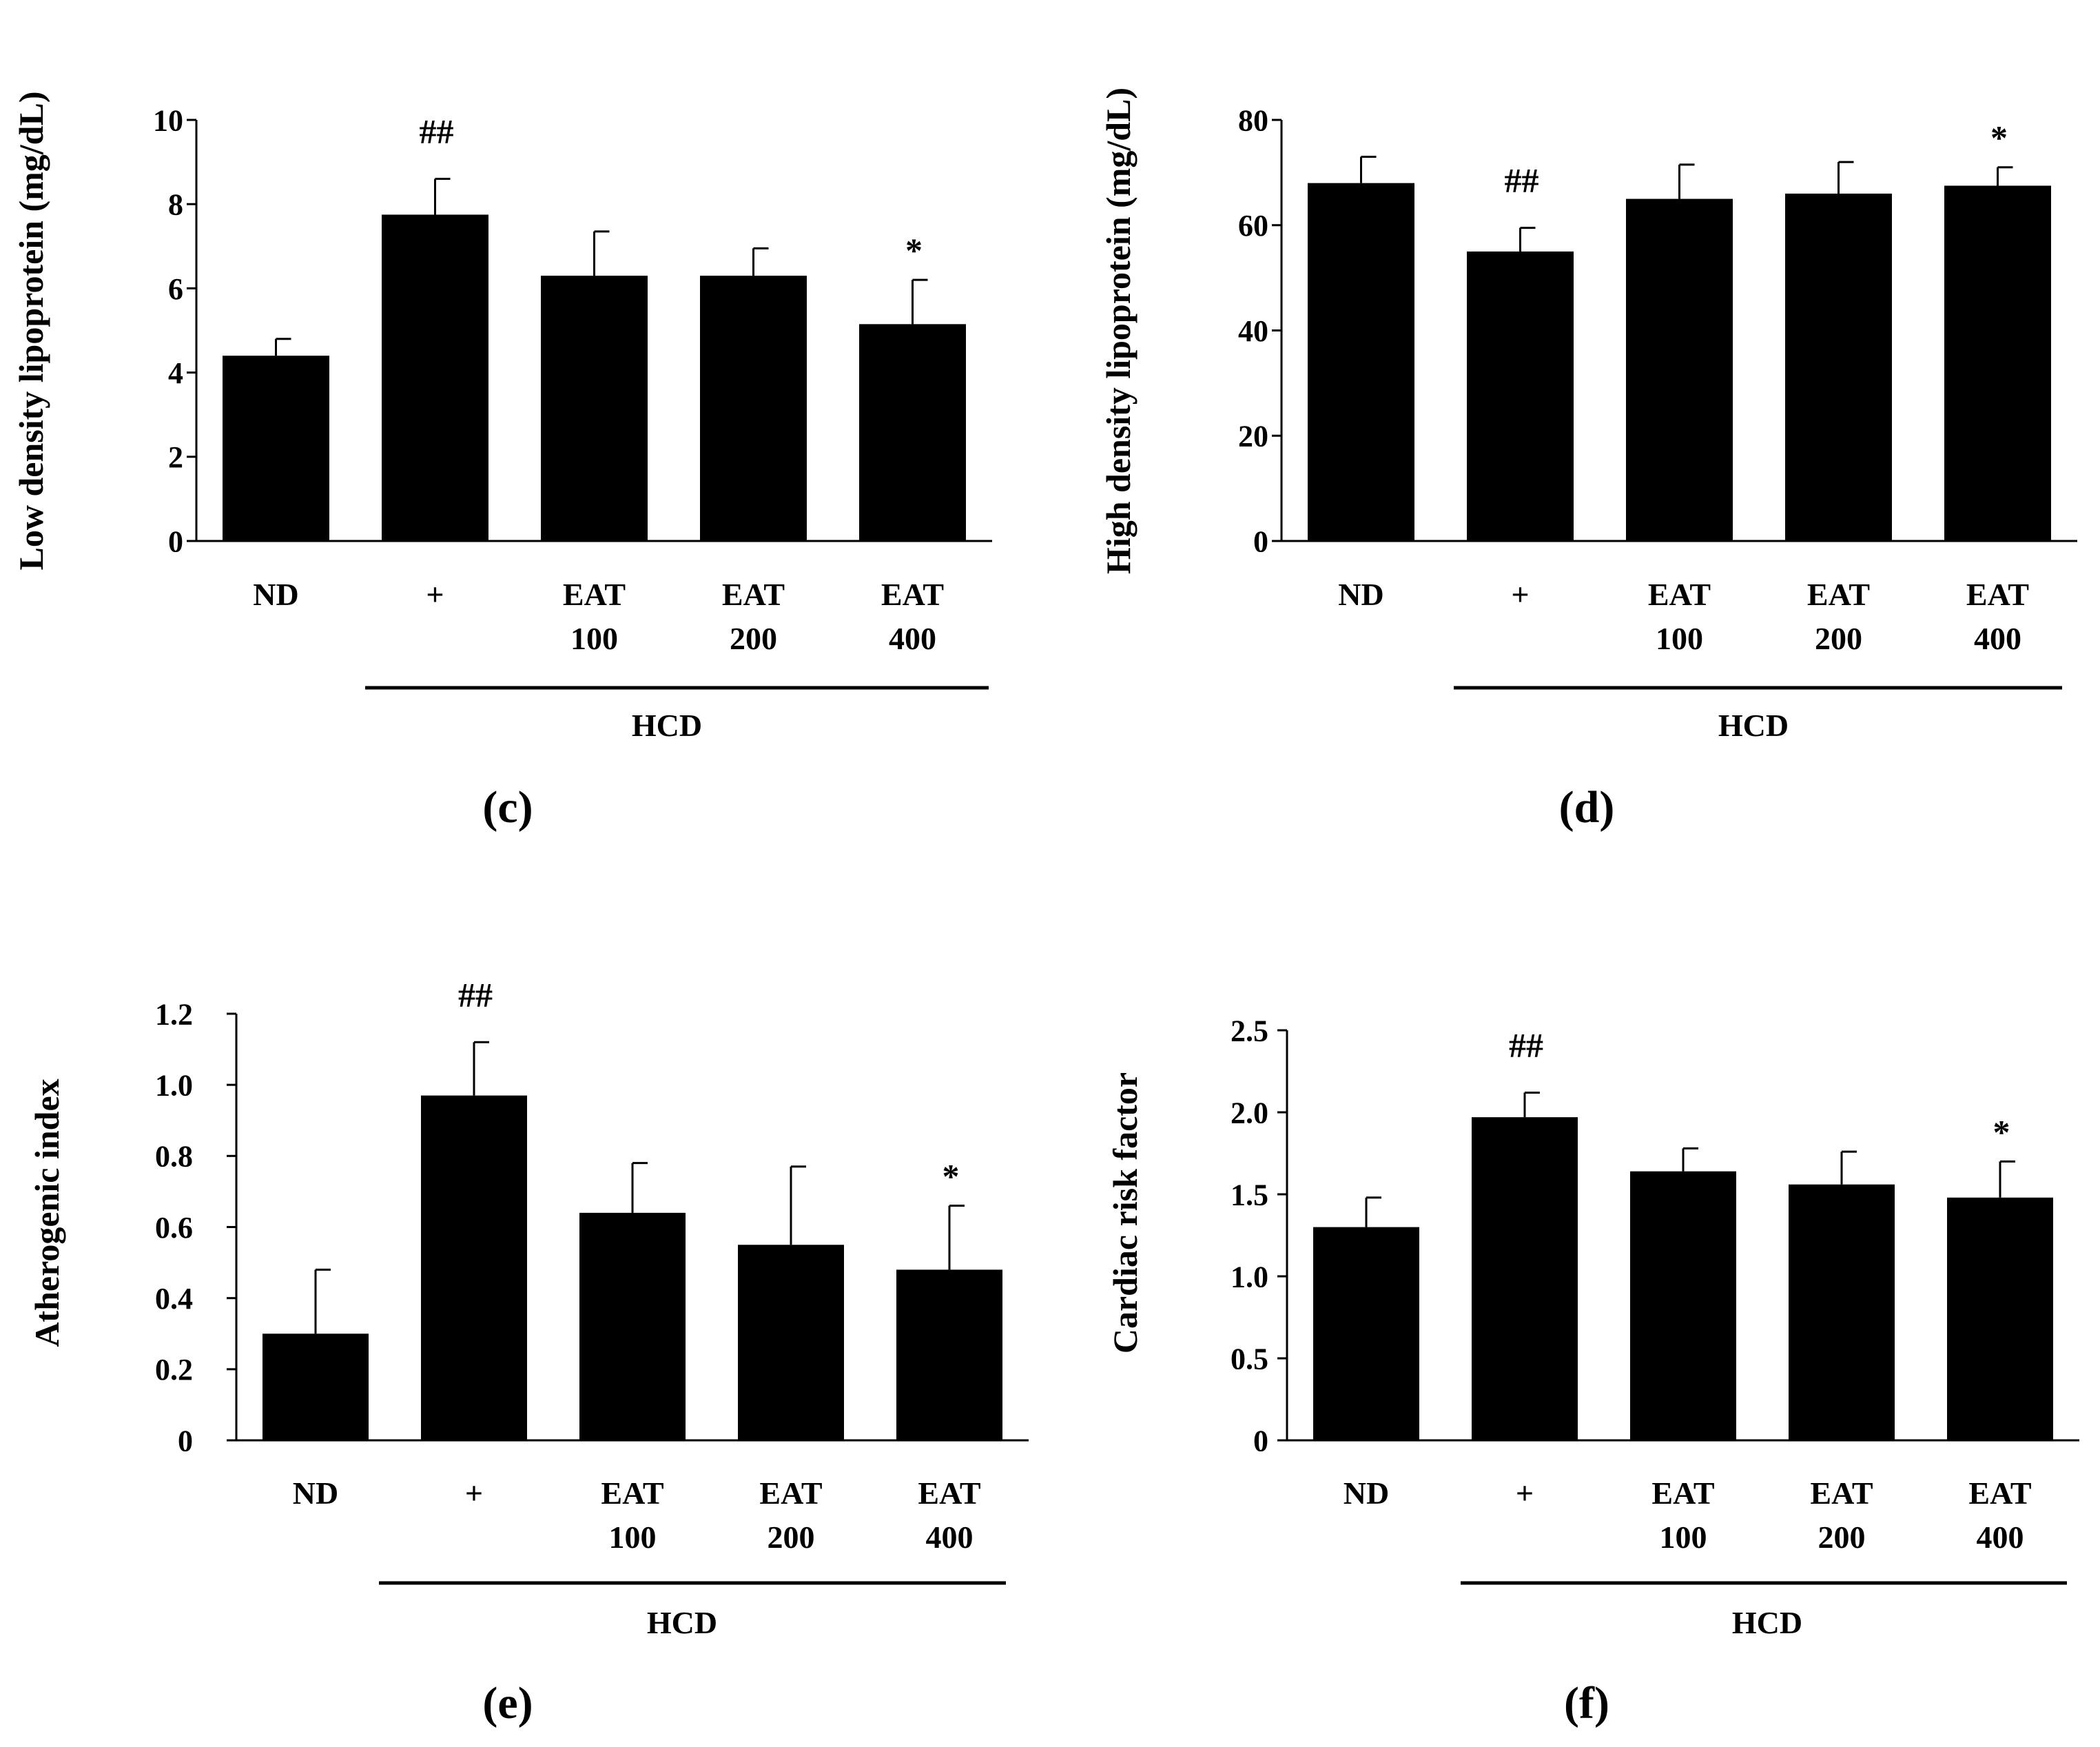  Describe the element at coordinates (175, 289) in the screenshot. I see `y-tick-label: 6` at that location.